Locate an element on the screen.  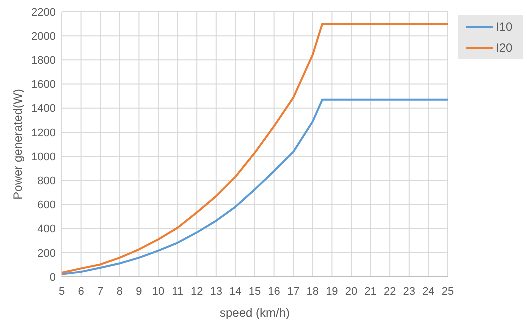
x-tick-label: 23 is located at coordinates (409, 292).